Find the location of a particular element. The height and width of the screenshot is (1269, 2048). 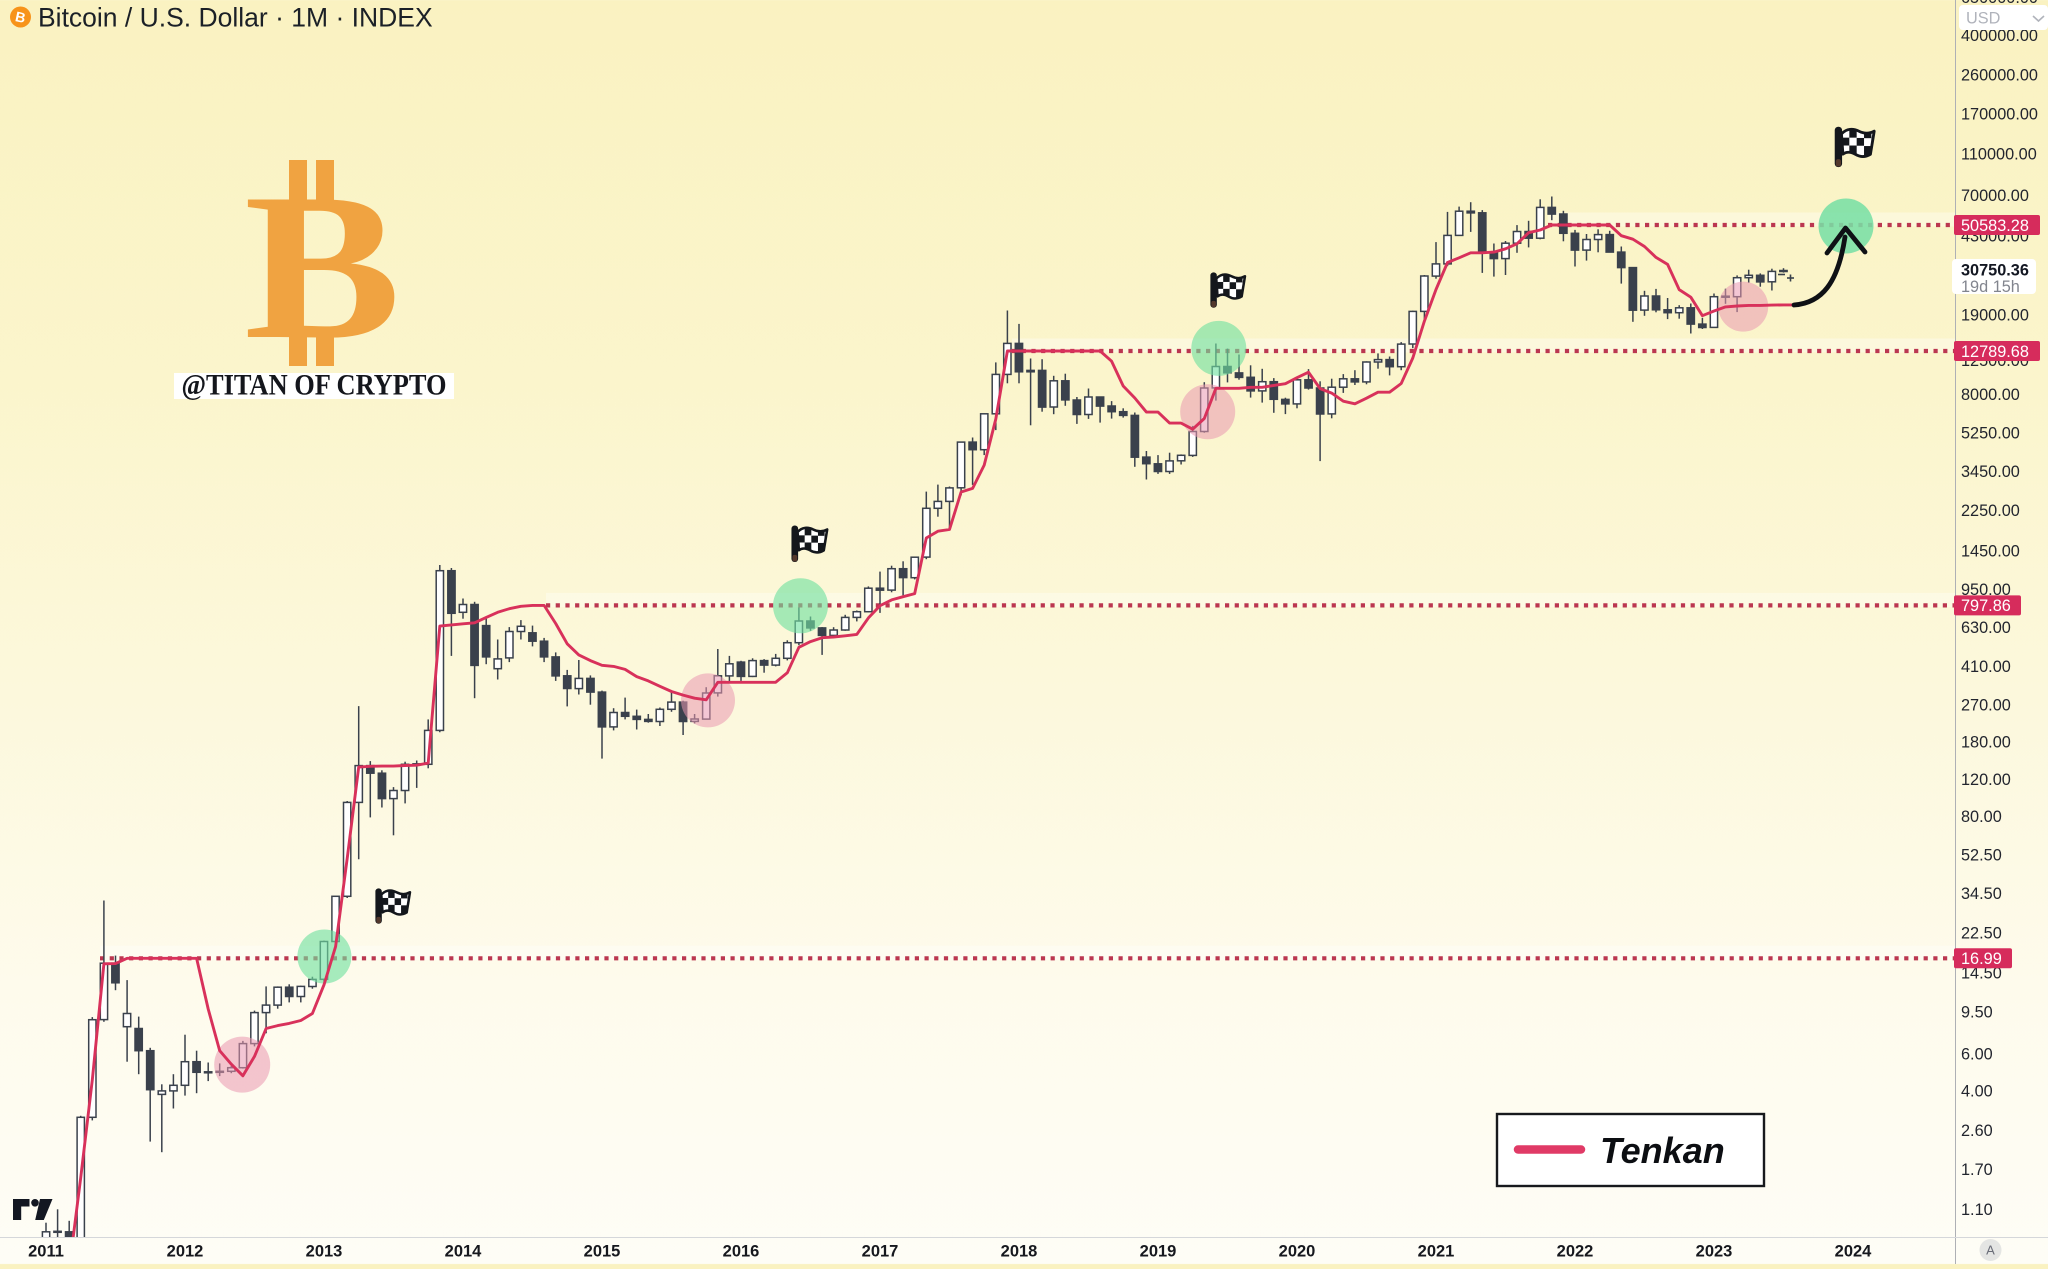

svg-text: 52.50 is located at coordinates (1981, 856).